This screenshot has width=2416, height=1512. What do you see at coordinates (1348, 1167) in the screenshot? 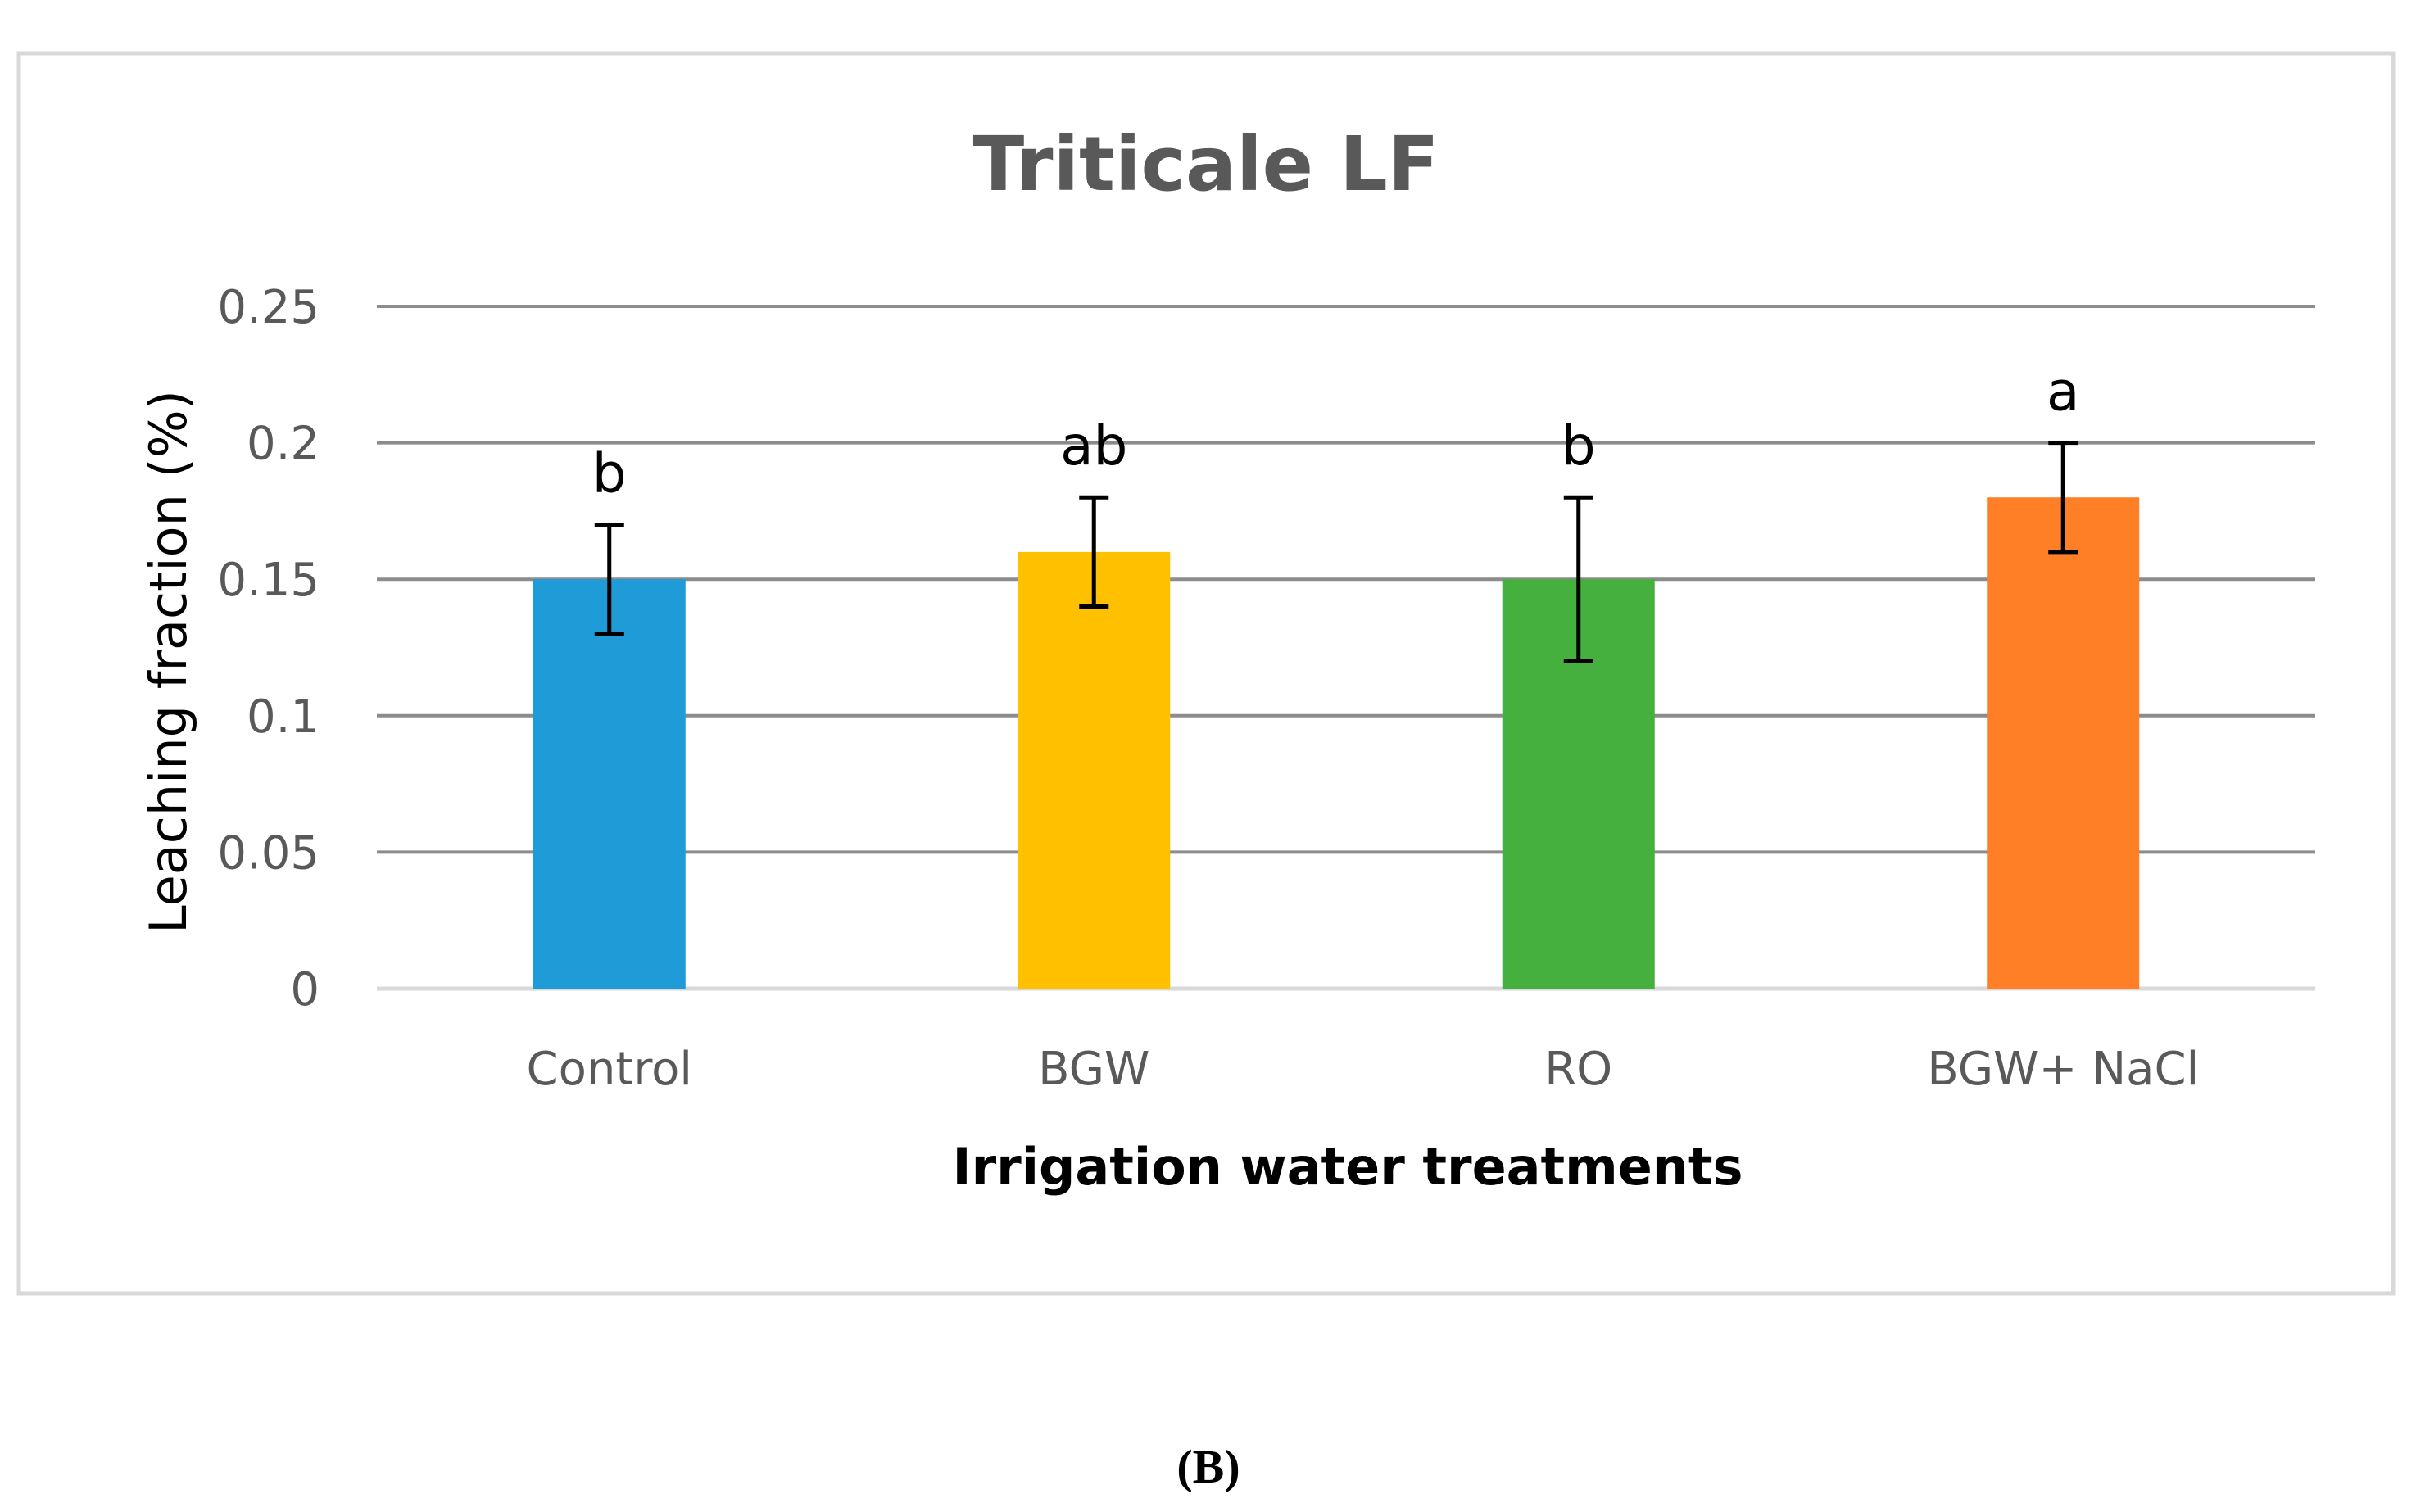
I see `x-axis-title: Irrigation water treatments` at bounding box center [1348, 1167].